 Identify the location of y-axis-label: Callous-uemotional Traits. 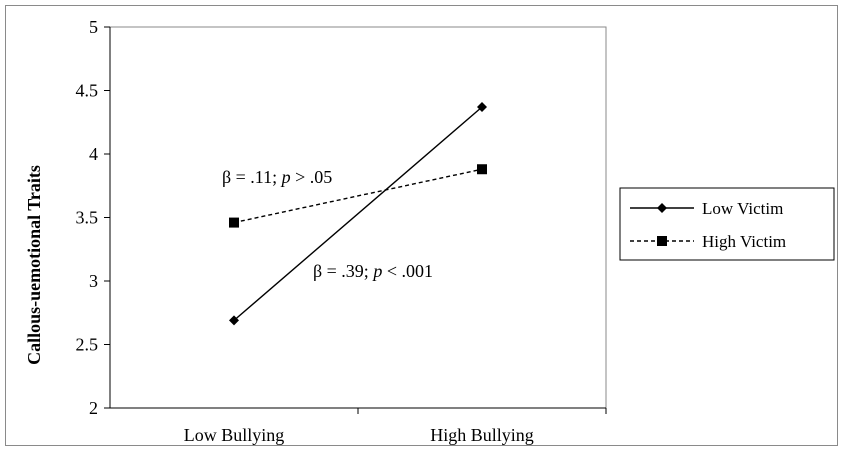
(34, 265).